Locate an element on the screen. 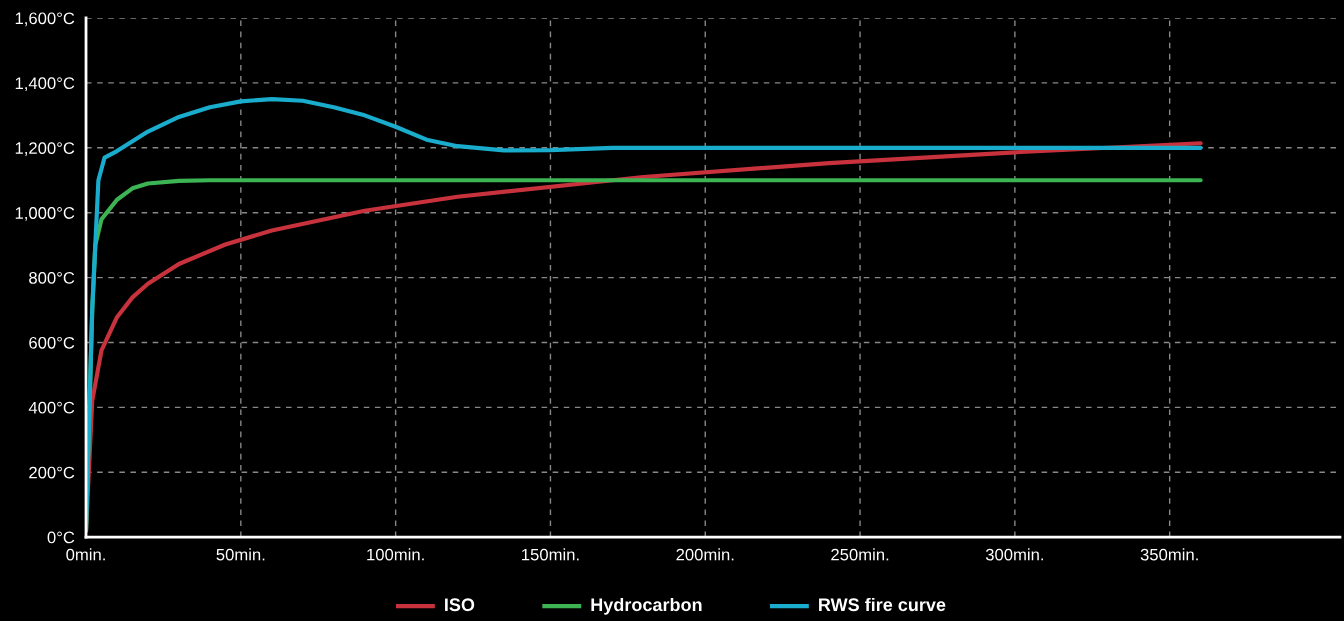 The height and width of the screenshot is (621, 1344). x-tick-label: 200min. is located at coordinates (705, 554).